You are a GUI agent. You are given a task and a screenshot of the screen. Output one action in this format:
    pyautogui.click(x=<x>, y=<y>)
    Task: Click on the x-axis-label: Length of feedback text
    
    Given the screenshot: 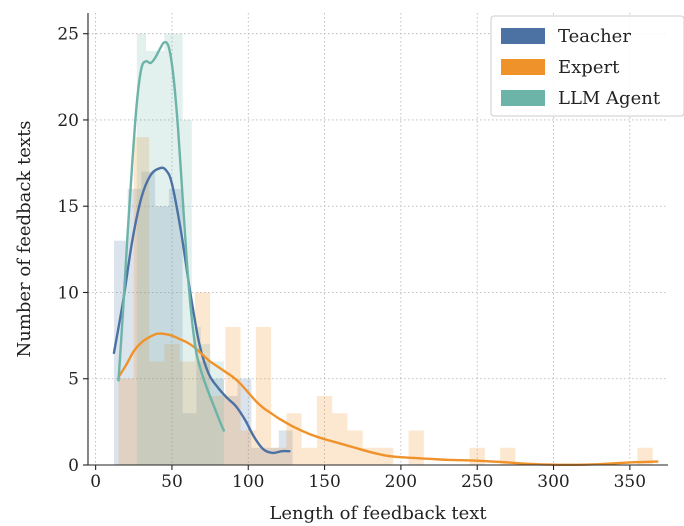 What is the action you would take?
    pyautogui.click(x=378, y=513)
    